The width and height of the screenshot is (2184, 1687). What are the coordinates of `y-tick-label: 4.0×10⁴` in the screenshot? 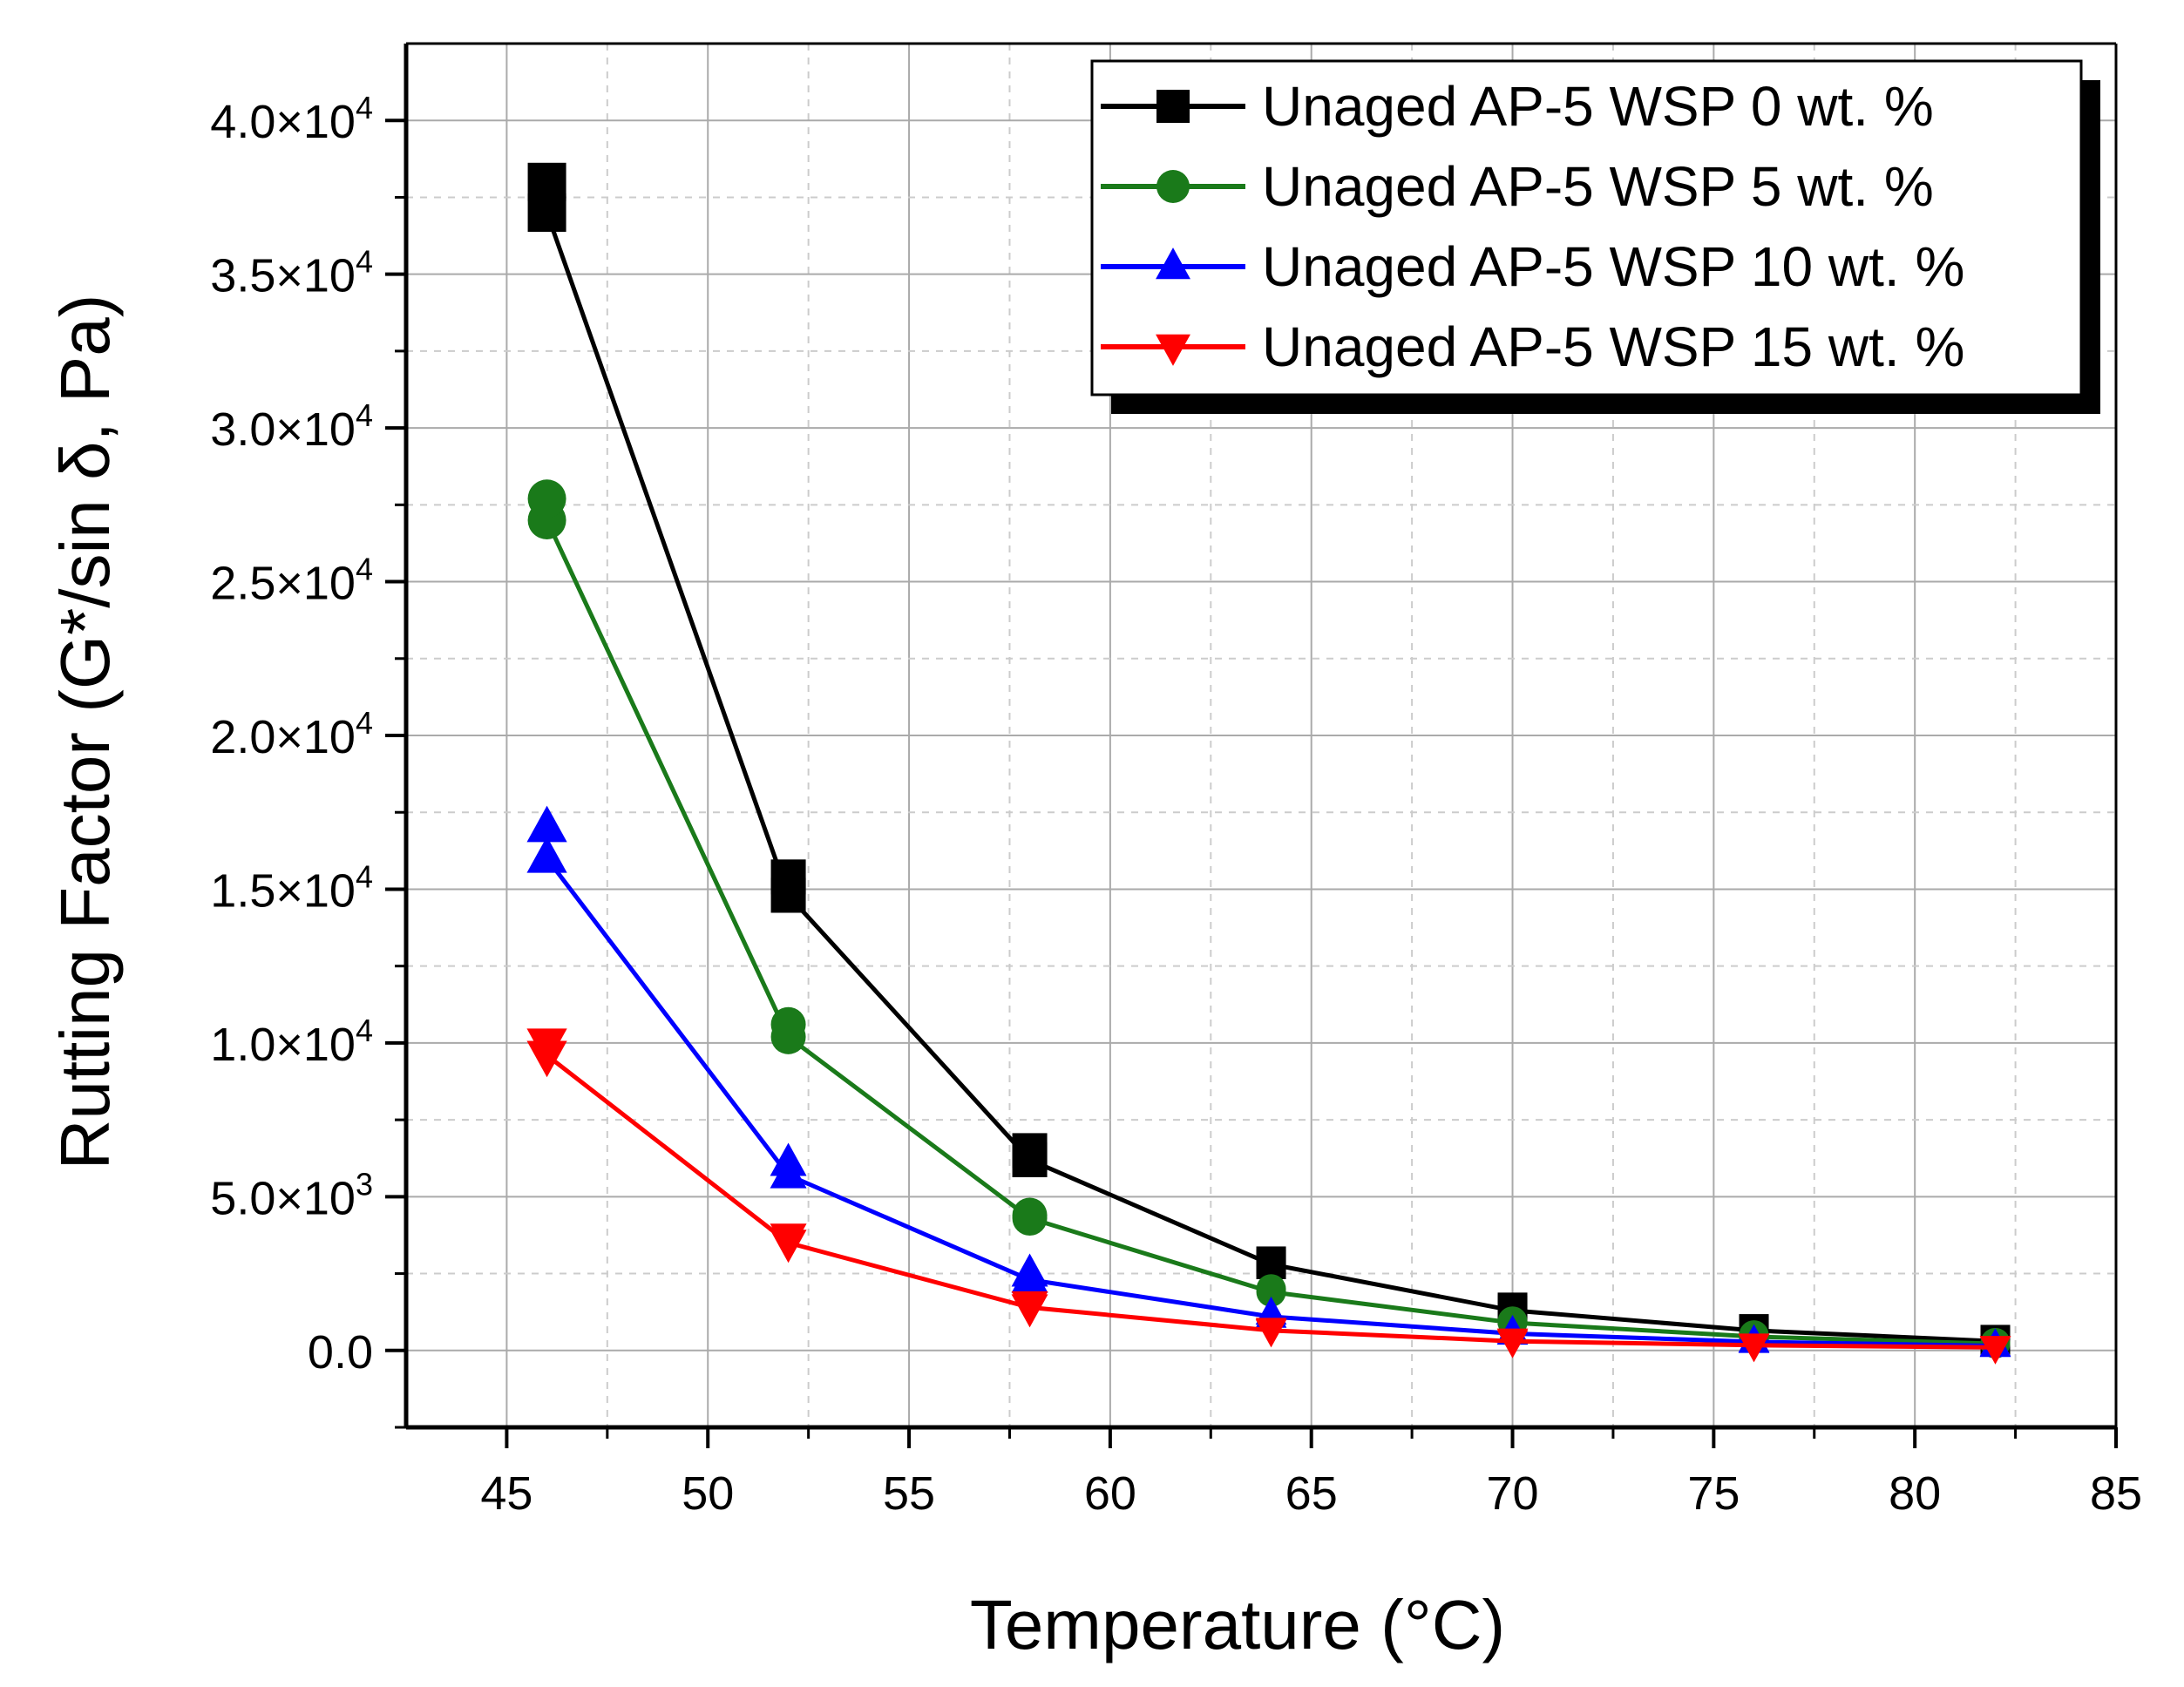 It's located at (291, 119).